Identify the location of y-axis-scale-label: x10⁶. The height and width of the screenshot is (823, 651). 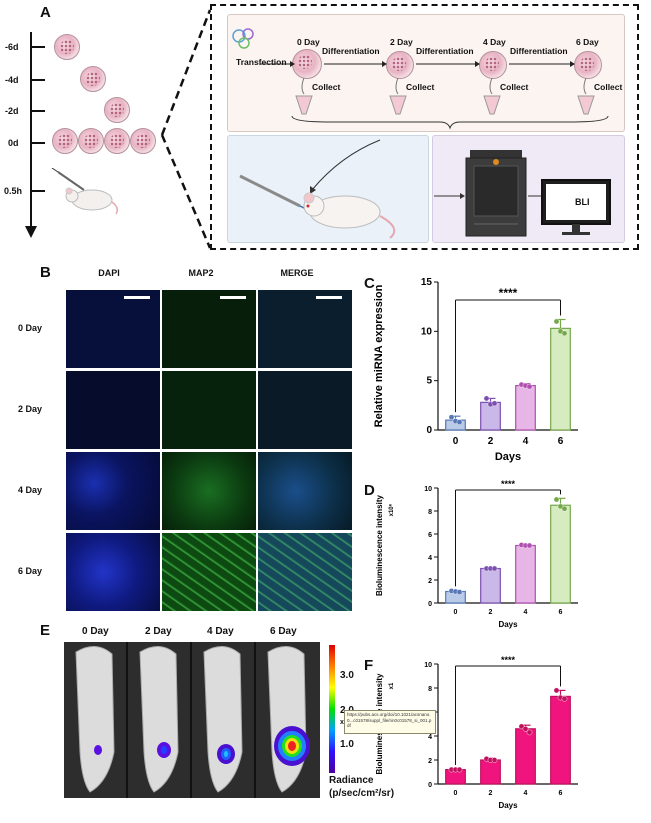
(392, 509).